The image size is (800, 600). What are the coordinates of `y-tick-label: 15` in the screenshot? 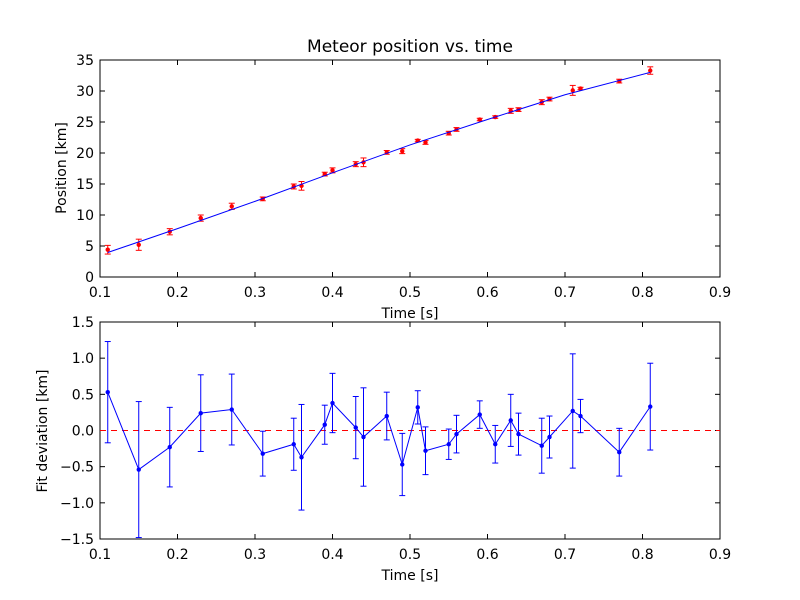 It's located at (85, 185).